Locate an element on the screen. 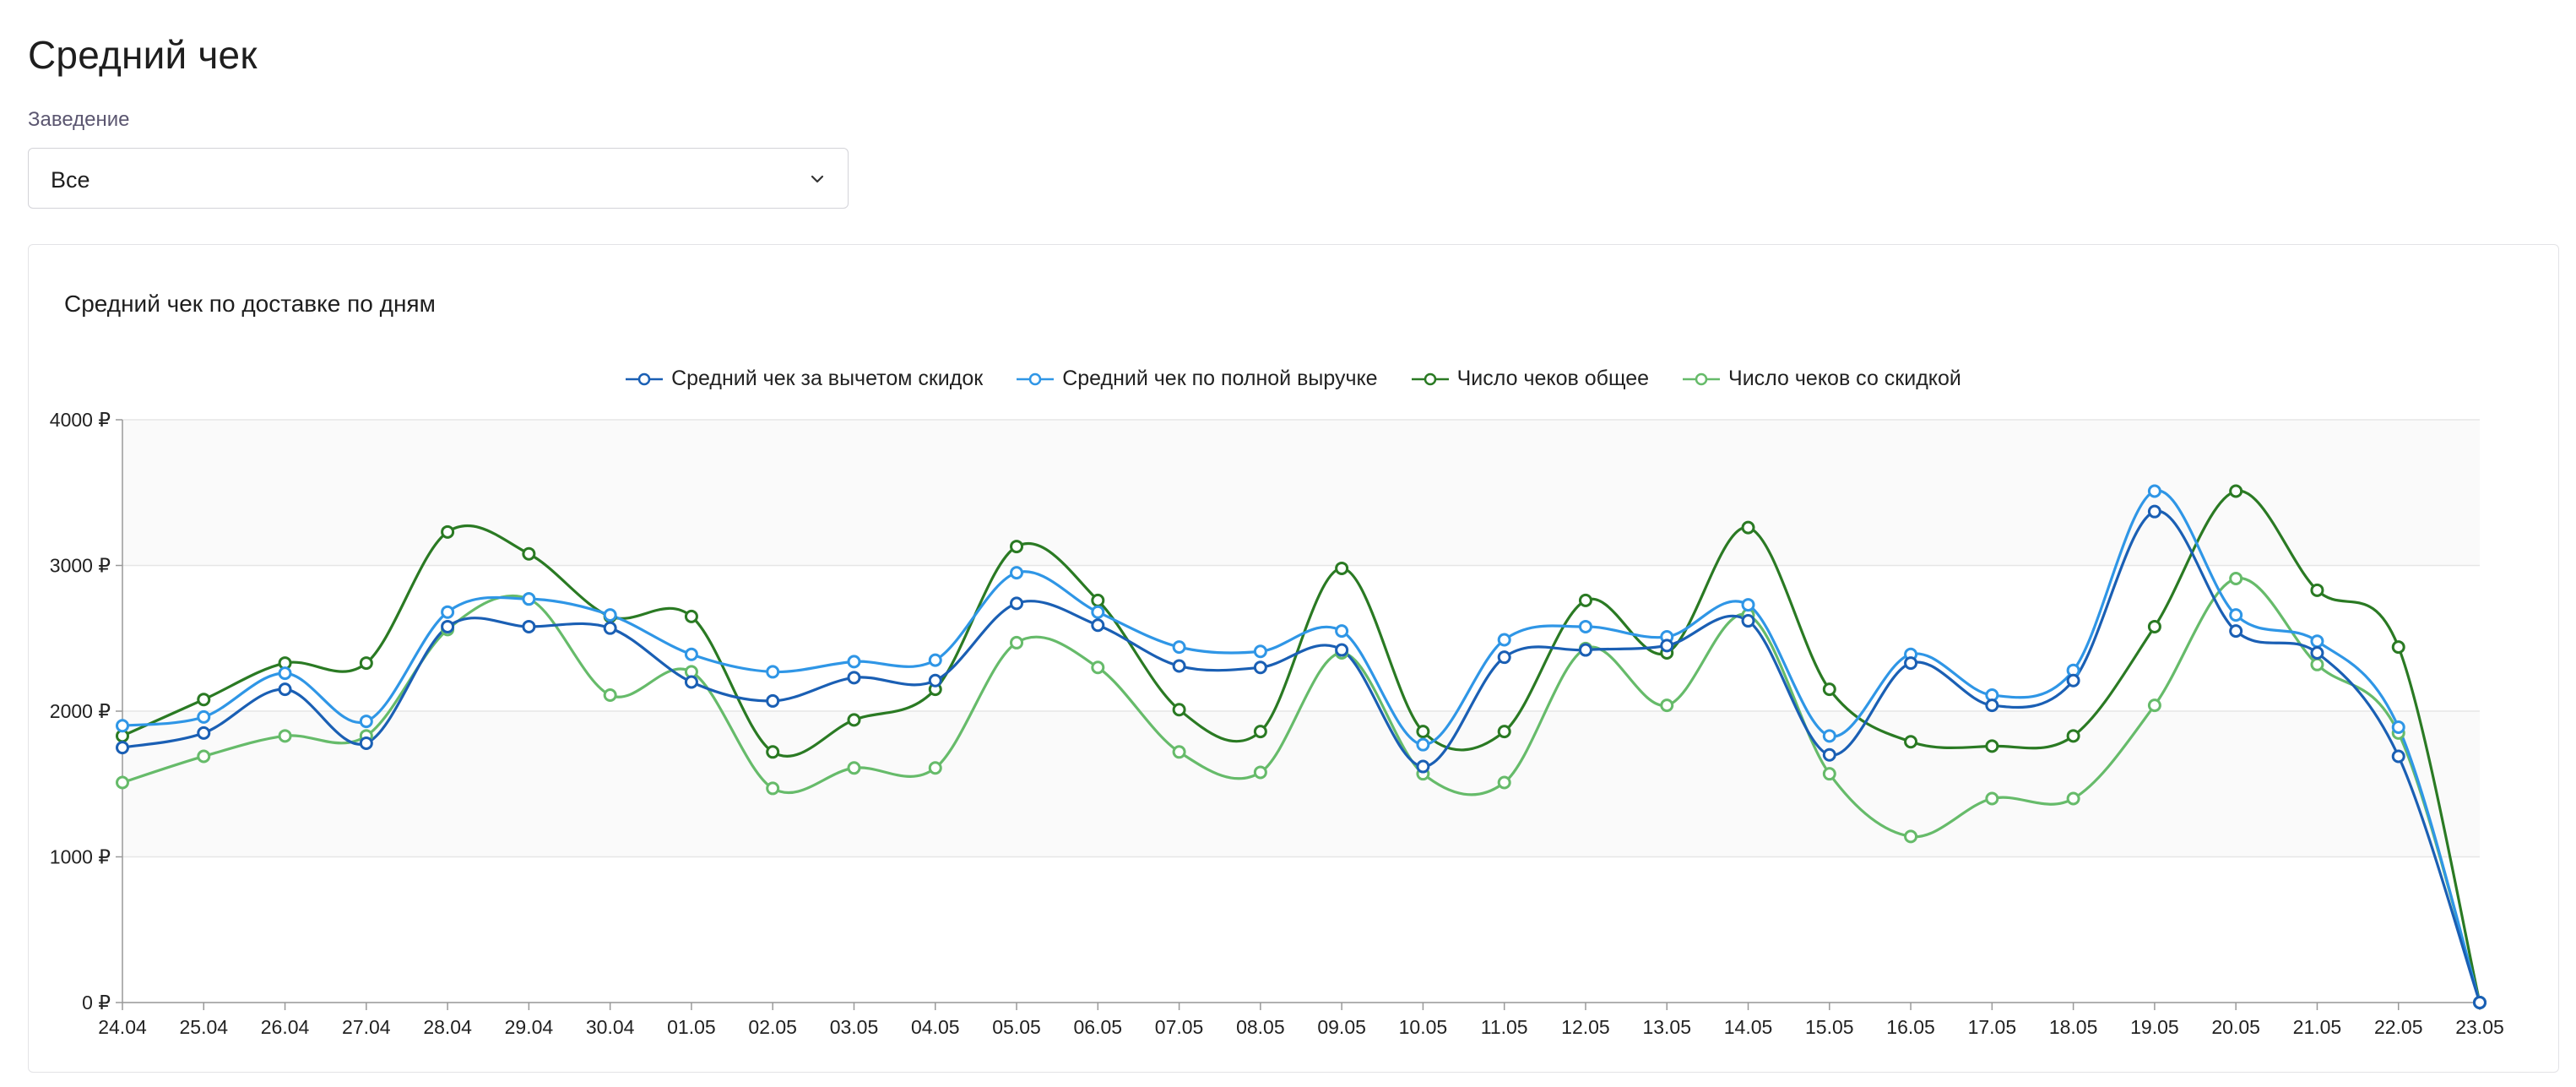 The image size is (2576, 1087). filter-label: Заведение is located at coordinates (79, 120).